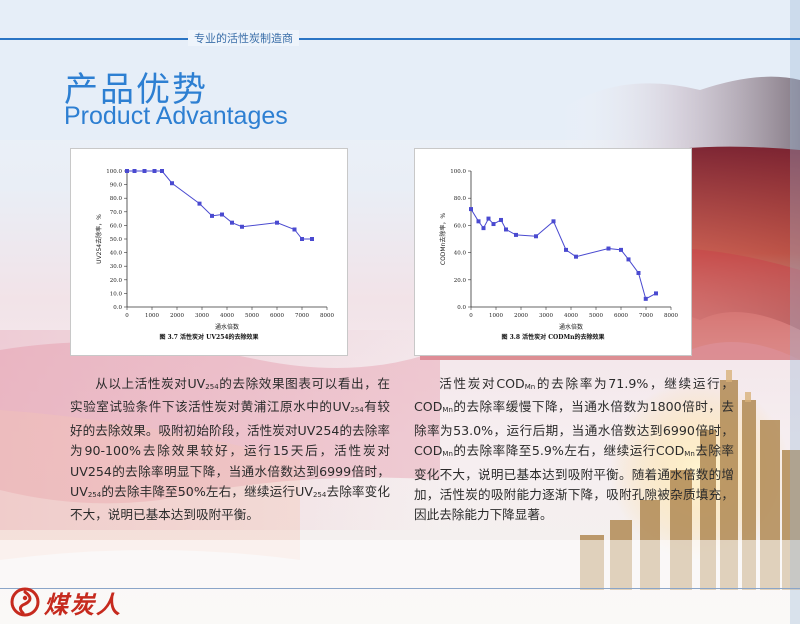 The width and height of the screenshot is (800, 624). What do you see at coordinates (136, 90) in the screenshot?
I see `page-title: 产品优势` at bounding box center [136, 90].